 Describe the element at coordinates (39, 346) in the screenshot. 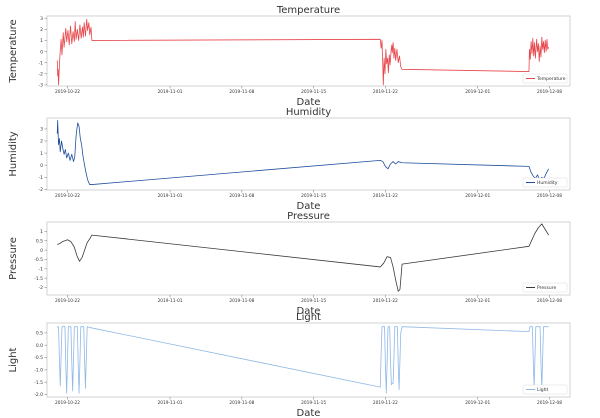

I see `y-tick-label: 0.0` at that location.